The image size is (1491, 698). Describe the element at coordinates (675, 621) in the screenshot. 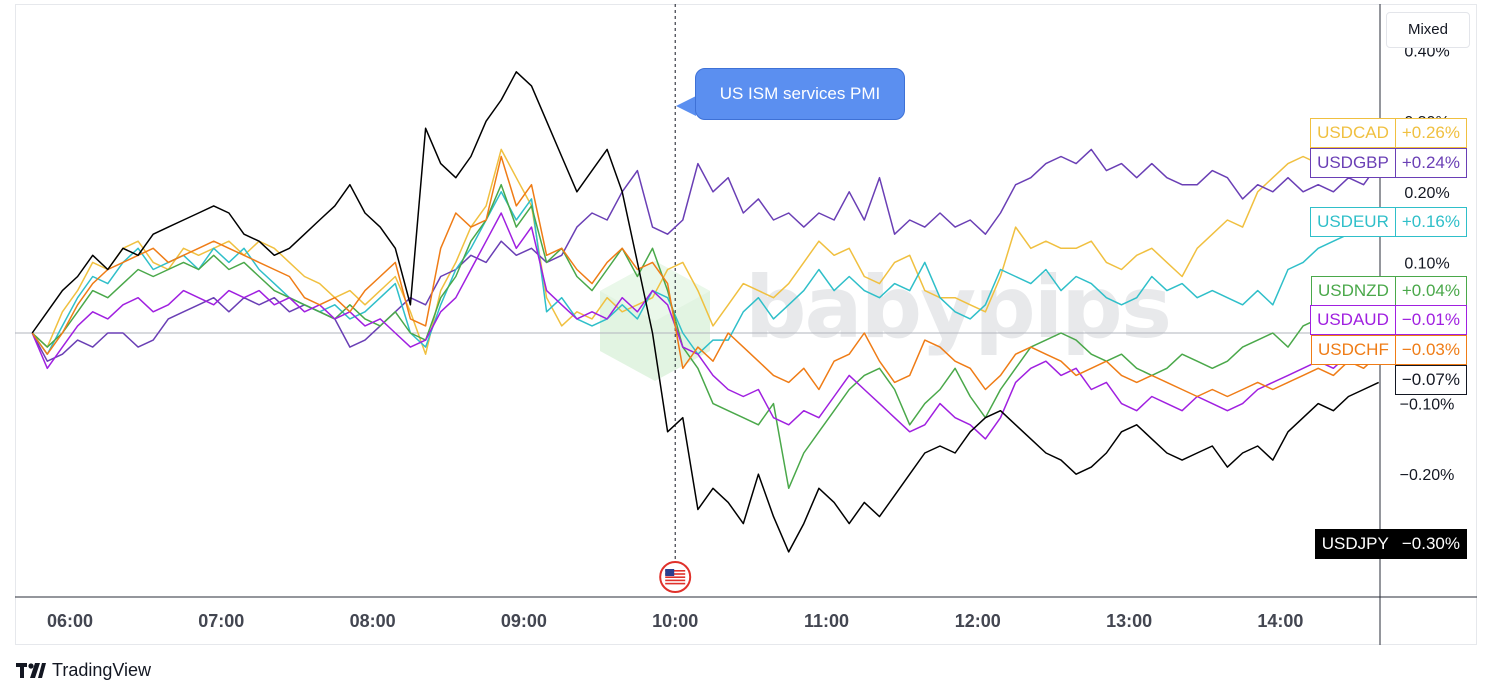

I see `x-tick-label: 10:00` at that location.